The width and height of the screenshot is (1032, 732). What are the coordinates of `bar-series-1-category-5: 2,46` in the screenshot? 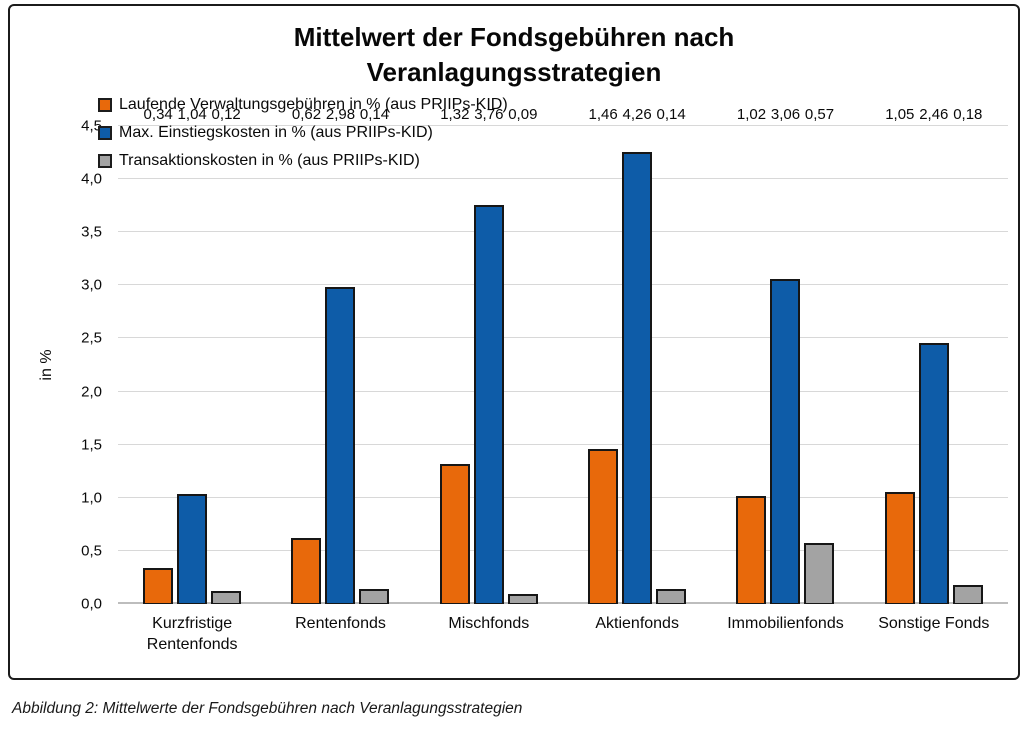 It's located at (933, 355).